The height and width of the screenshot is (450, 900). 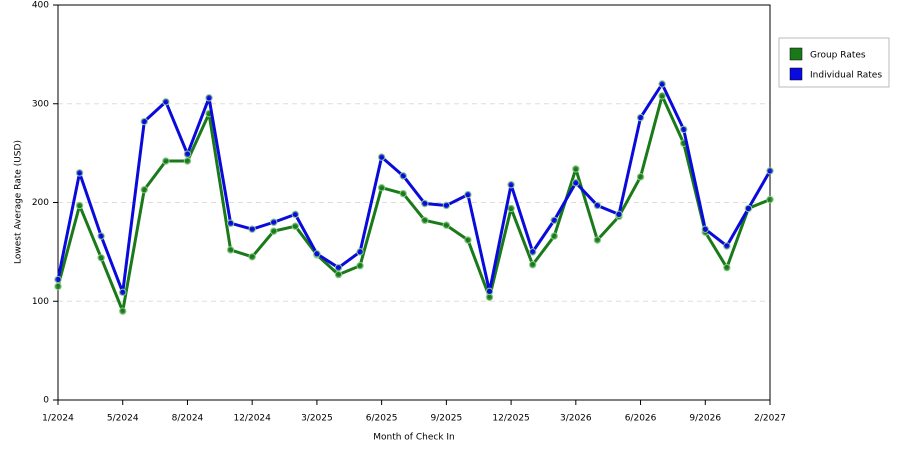 What do you see at coordinates (58, 419) in the screenshot?
I see `x-tick-label: 1/2024` at bounding box center [58, 419].